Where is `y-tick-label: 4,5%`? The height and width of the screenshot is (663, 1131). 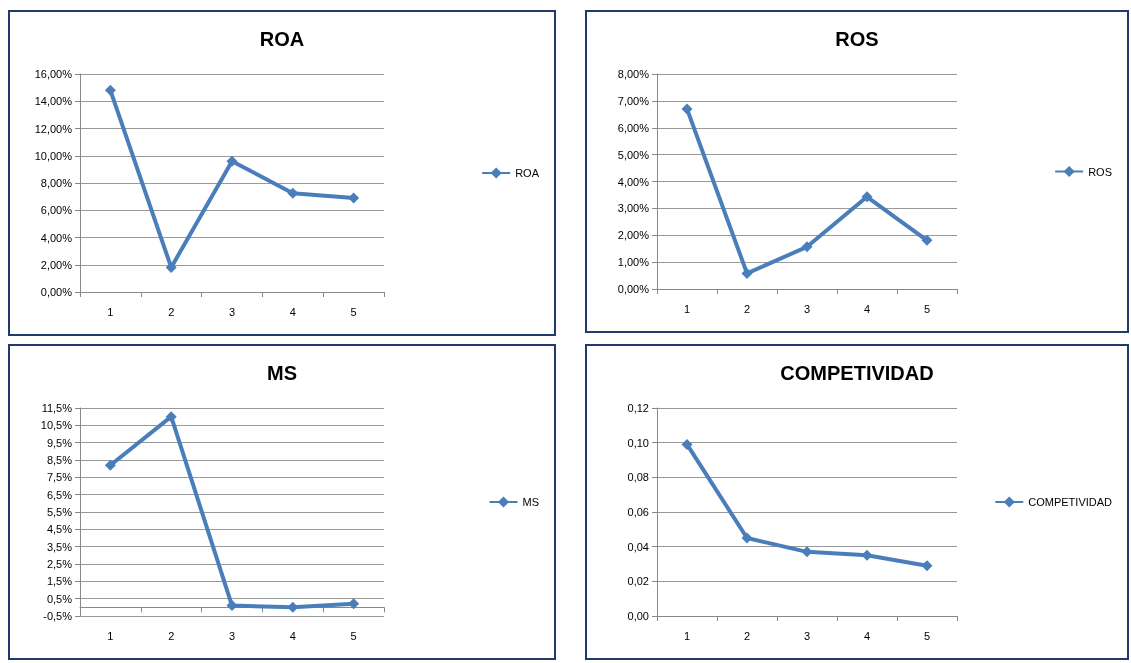
y-tick-label: 4,5% is located at coordinates (59, 529).